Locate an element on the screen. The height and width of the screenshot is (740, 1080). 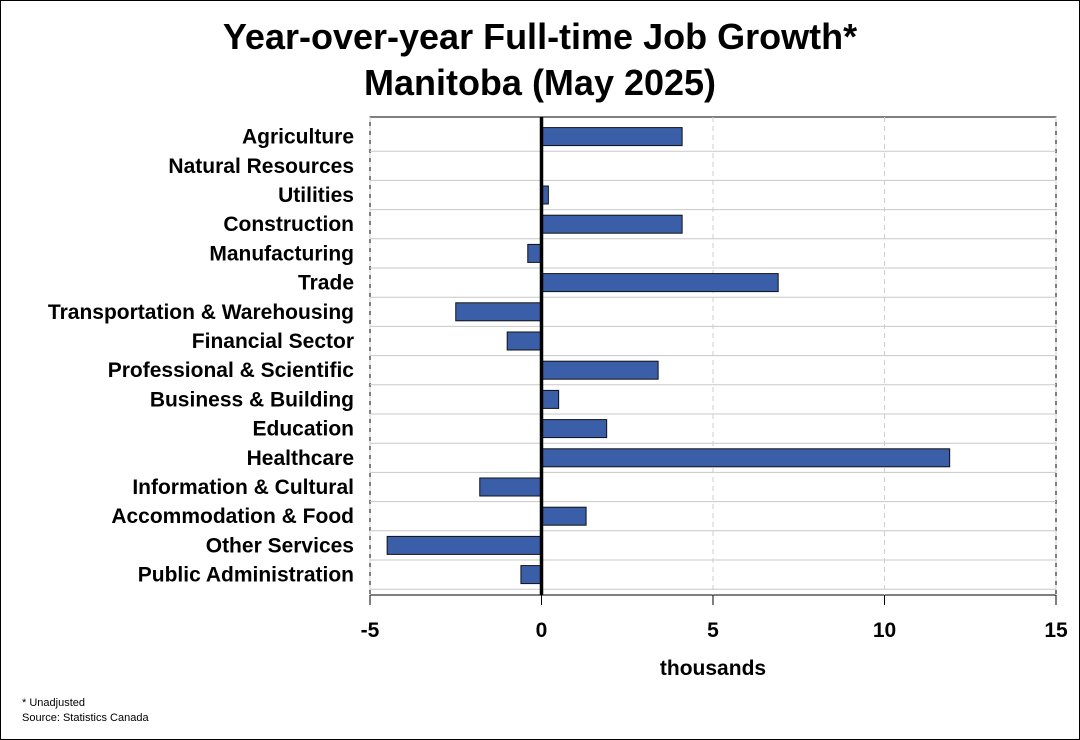
footnote-source: Source: Statistics Canada is located at coordinates (85, 718).